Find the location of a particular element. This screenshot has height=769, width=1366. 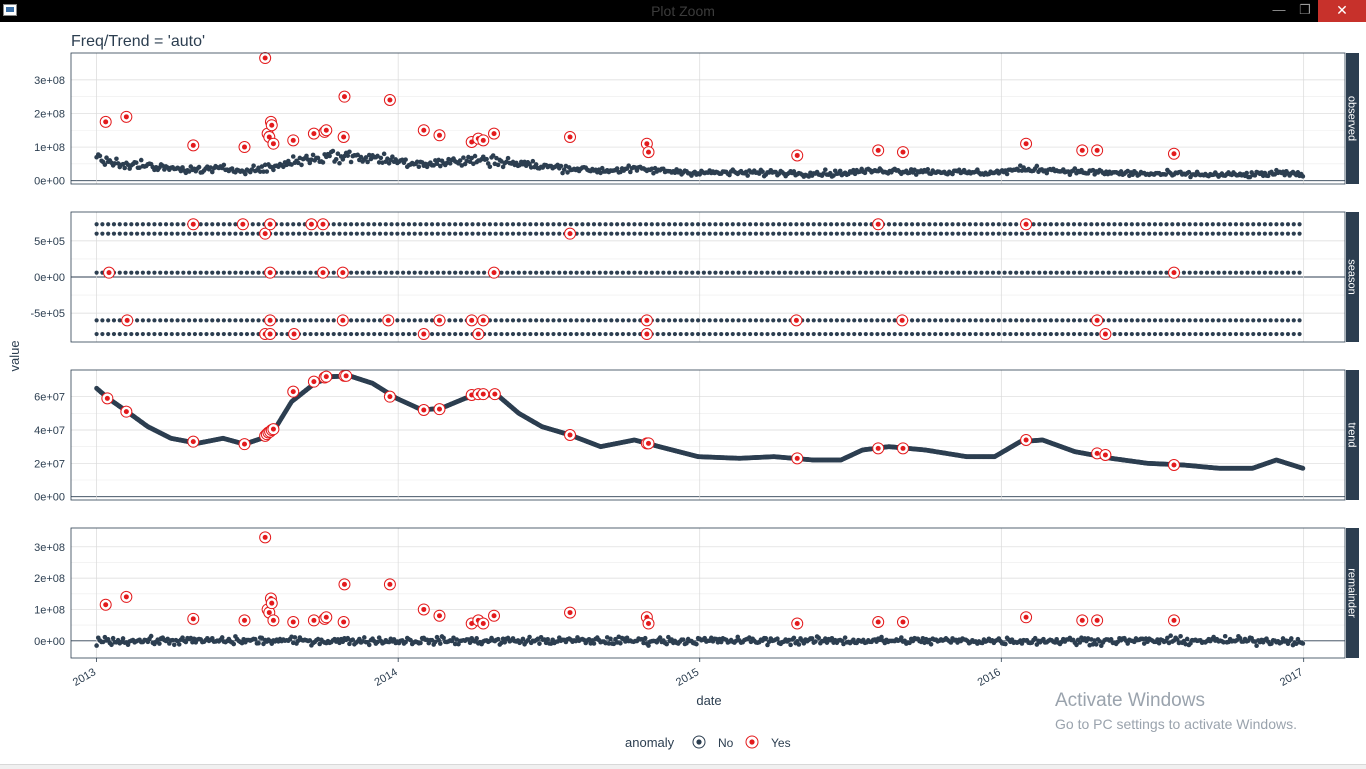

close-button: ✕ is located at coordinates (1342, 11).